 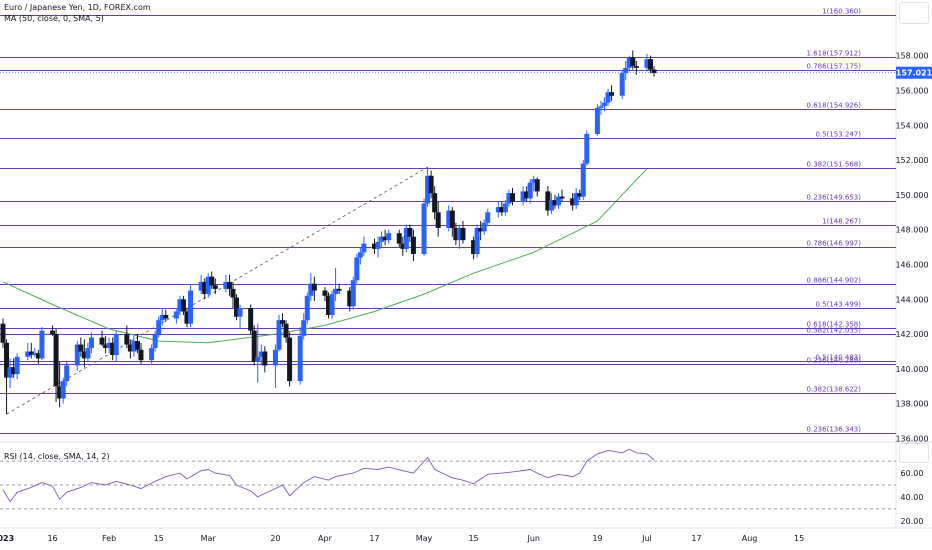 I want to click on fib-level-label: 0.786(146.997), so click(x=834, y=244).